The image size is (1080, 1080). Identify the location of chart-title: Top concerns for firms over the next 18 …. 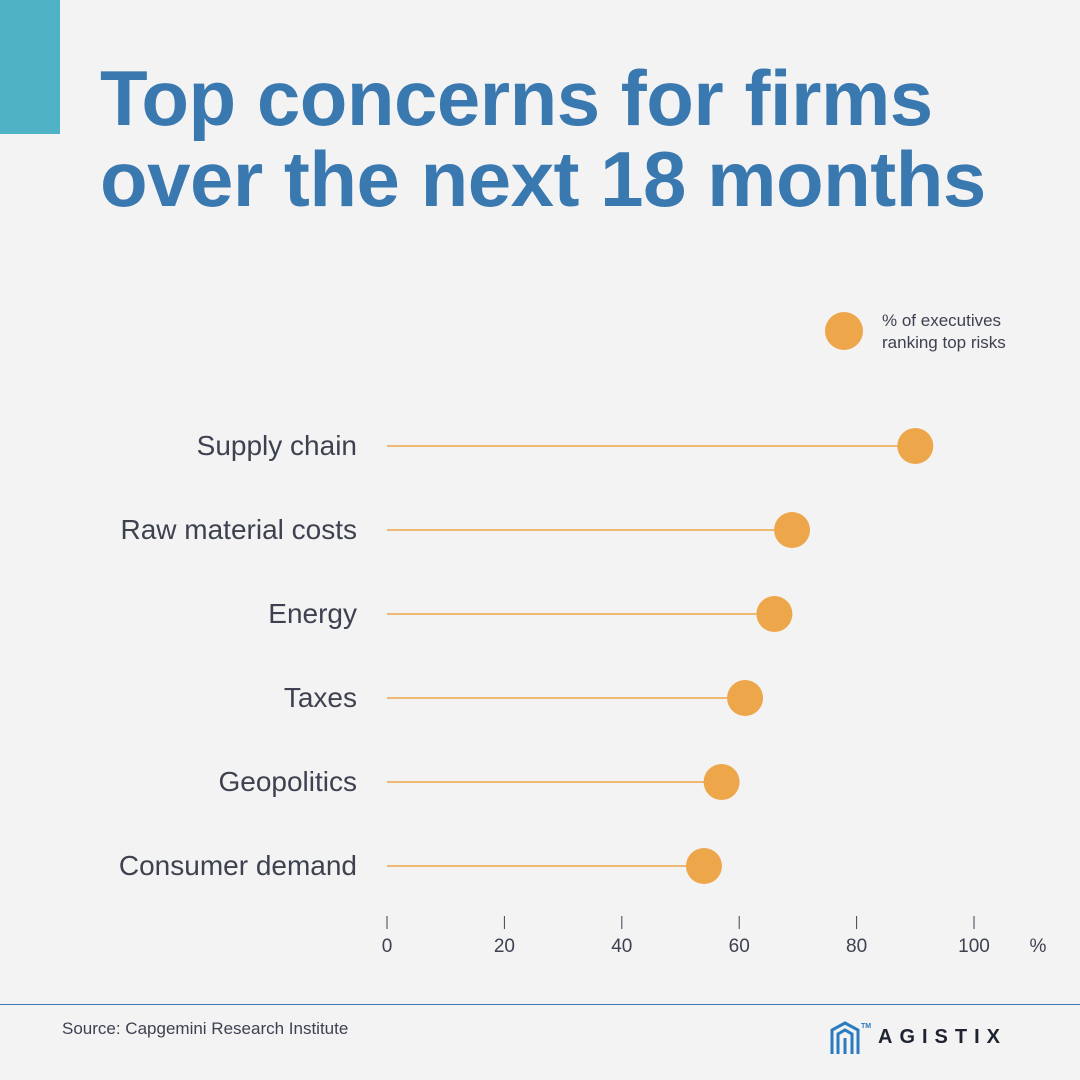
(543, 138).